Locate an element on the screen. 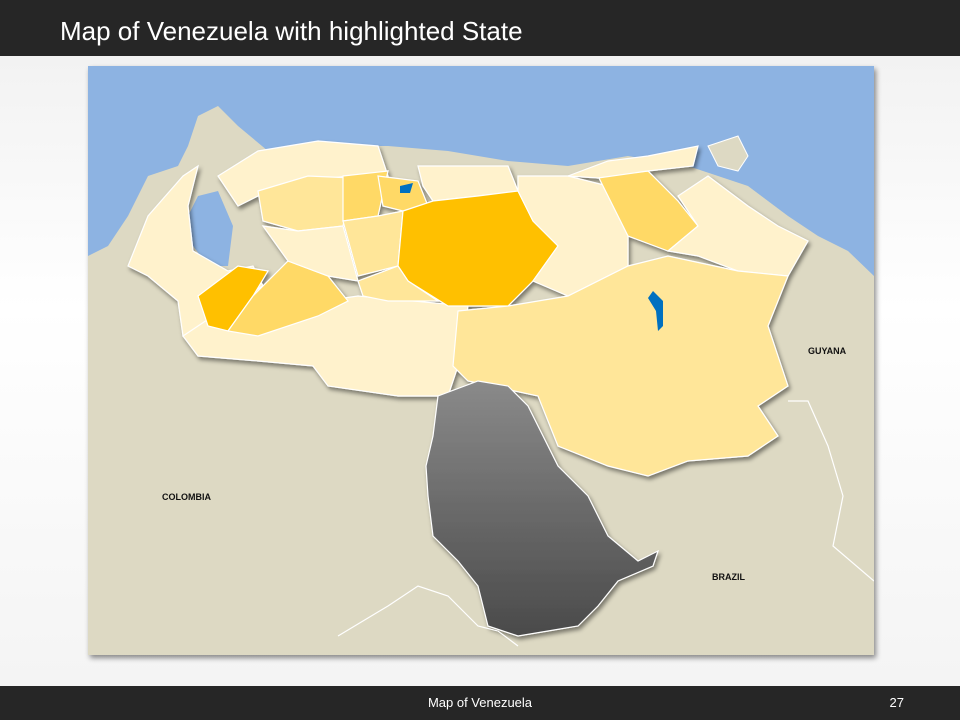 The image size is (960, 720). label-colombia: COLOMBIA is located at coordinates (186, 497).